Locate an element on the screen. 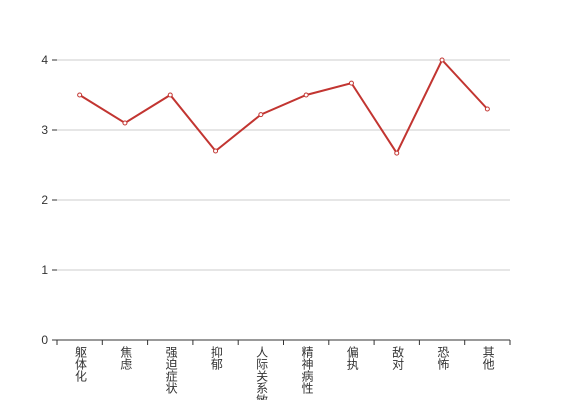 The width and height of the screenshot is (567, 400). x-tick-label: 强迫症状 is located at coordinates (171, 370).